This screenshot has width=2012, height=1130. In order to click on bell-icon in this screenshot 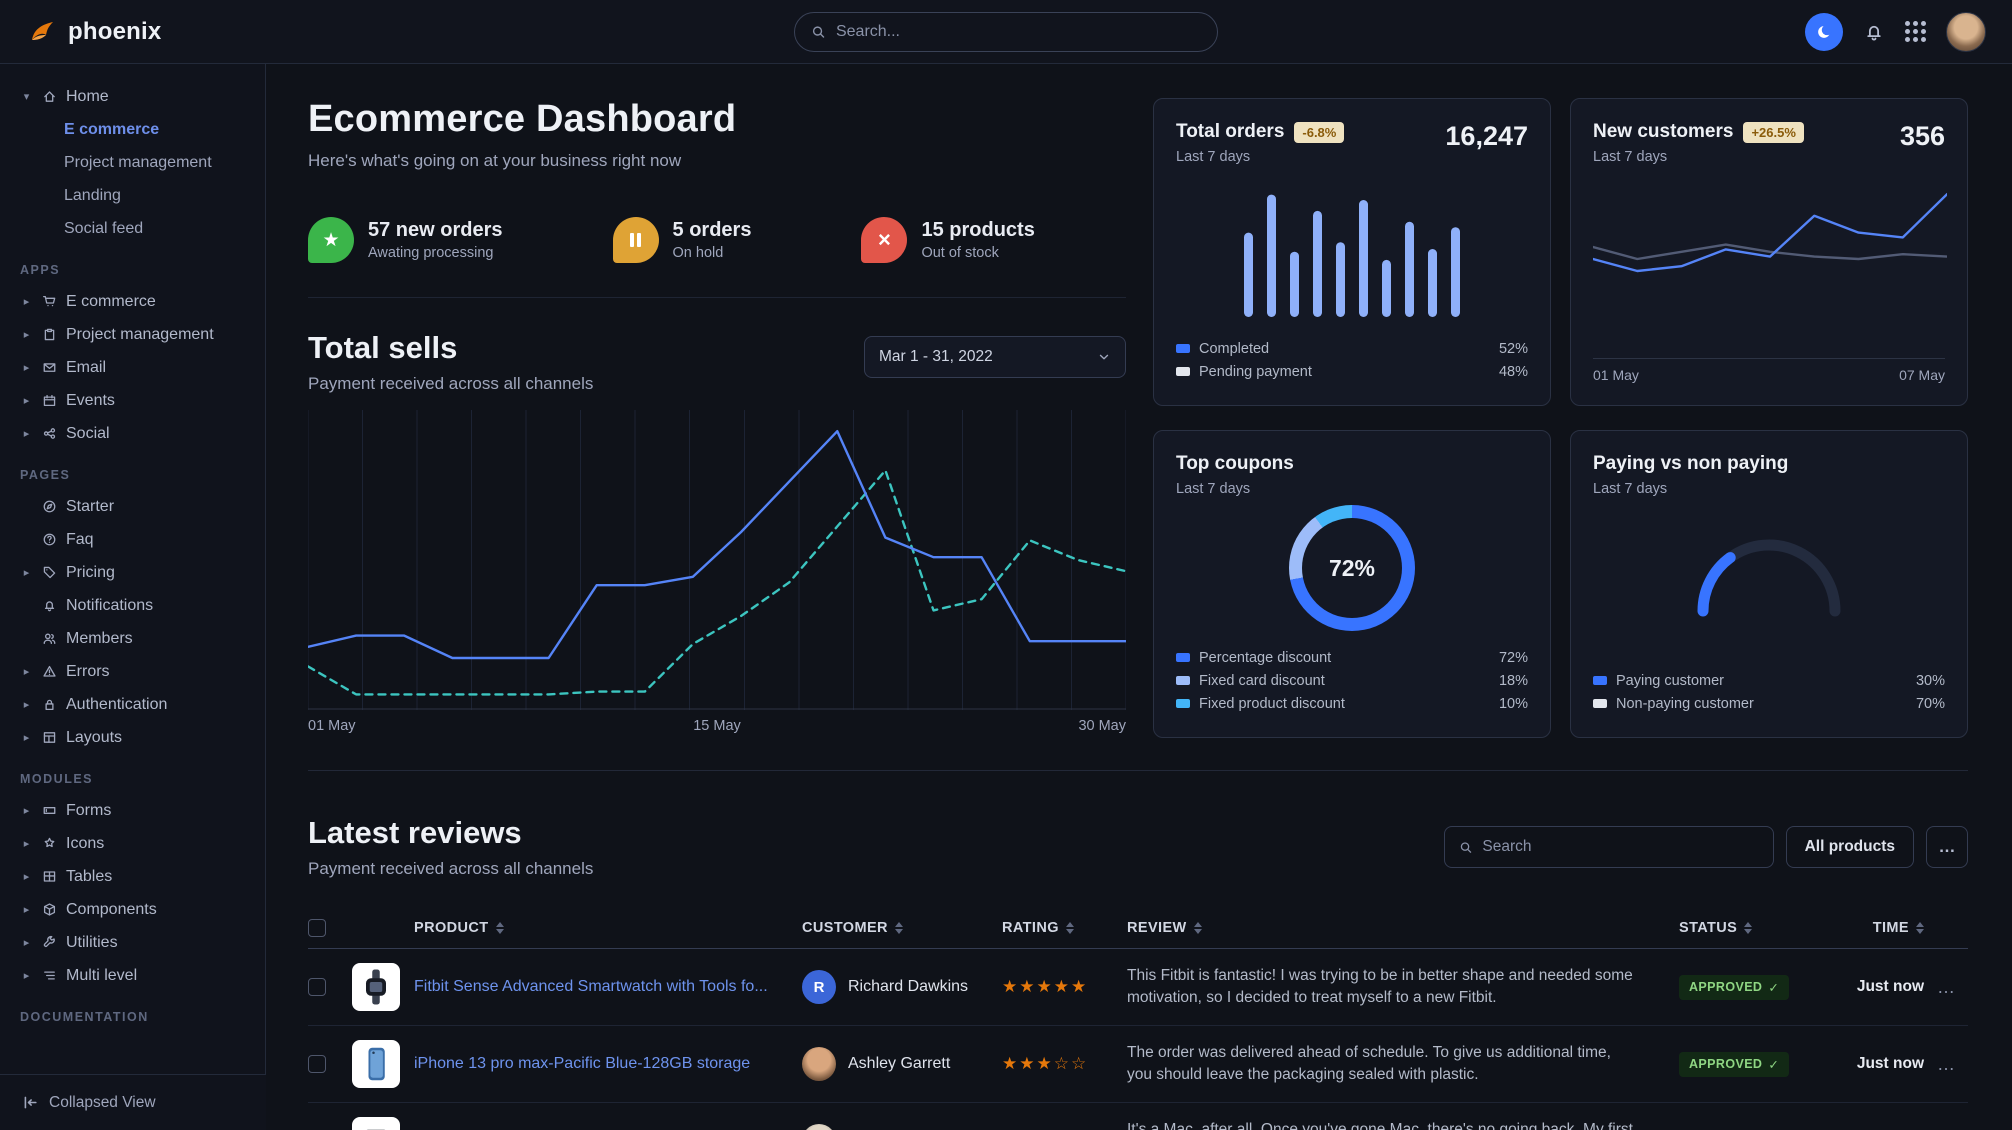, I will do `click(49, 606)`.